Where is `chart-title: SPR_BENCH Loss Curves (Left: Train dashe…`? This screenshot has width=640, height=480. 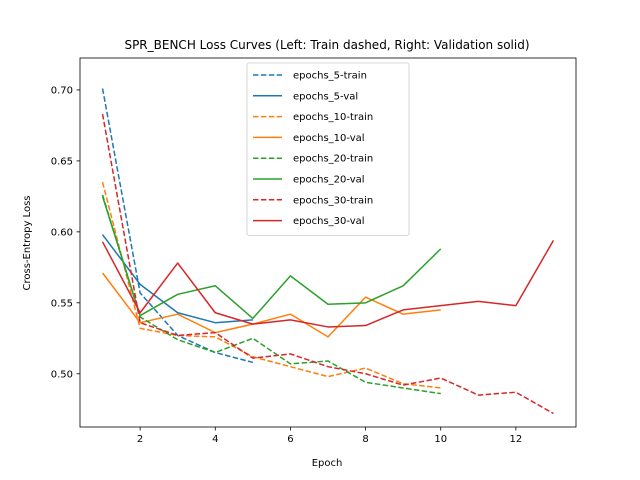
chart-title: SPR_BENCH Loss Curves (Left: Train dashe… is located at coordinates (326, 45).